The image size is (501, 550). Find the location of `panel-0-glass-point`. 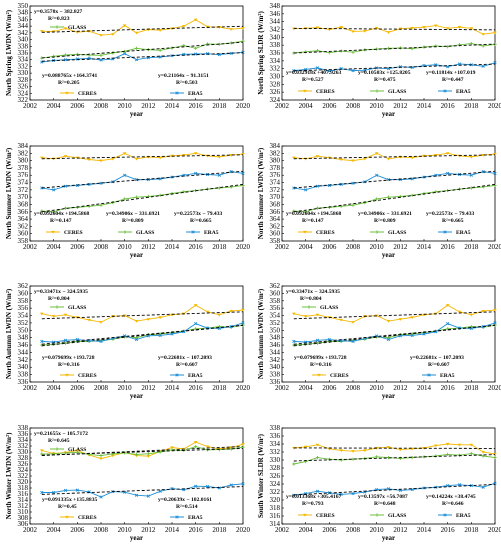

panel-0-glass-point is located at coordinates (57, 27).